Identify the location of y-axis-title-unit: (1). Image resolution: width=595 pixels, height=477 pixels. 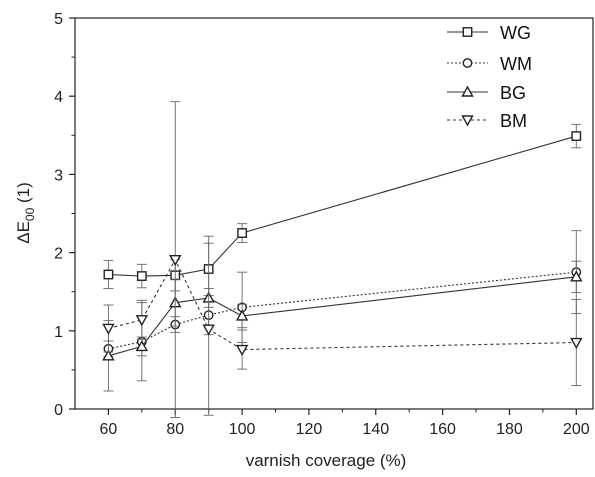
(23, 195).